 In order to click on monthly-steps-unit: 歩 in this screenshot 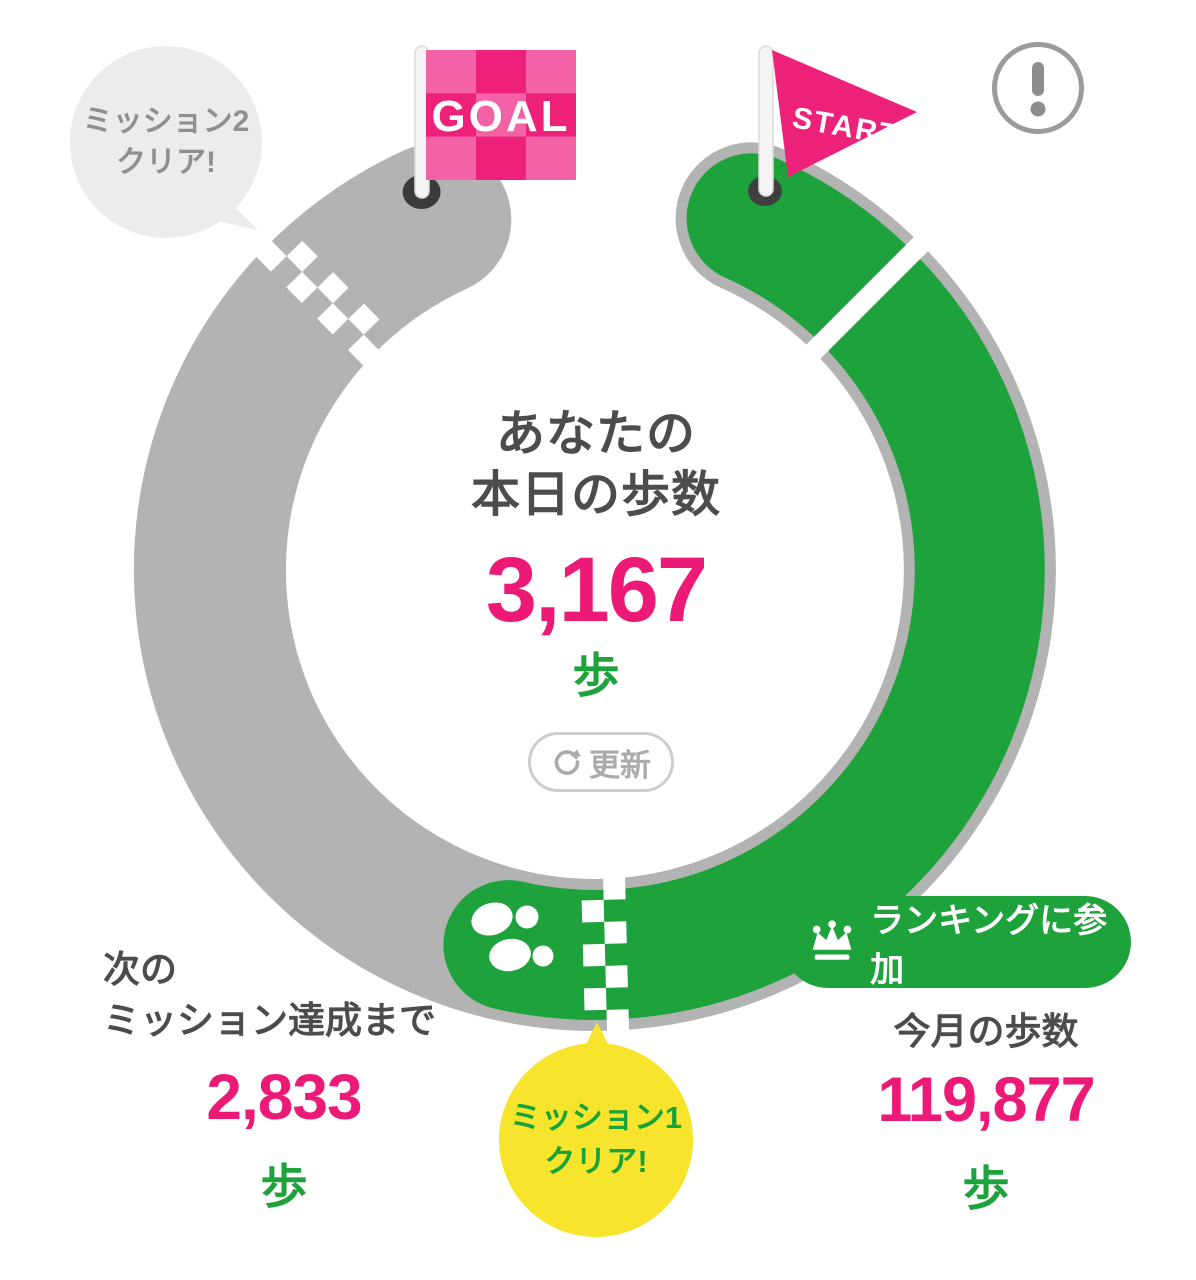, I will do `click(986, 1188)`.